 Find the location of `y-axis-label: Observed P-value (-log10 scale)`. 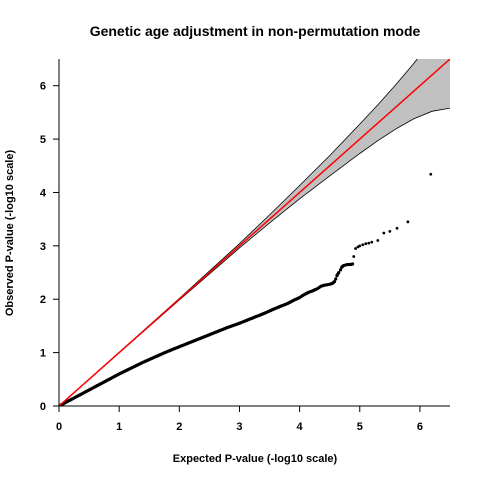

y-axis-label: Observed P-value (-log10 scale) is located at coordinates (10, 233).